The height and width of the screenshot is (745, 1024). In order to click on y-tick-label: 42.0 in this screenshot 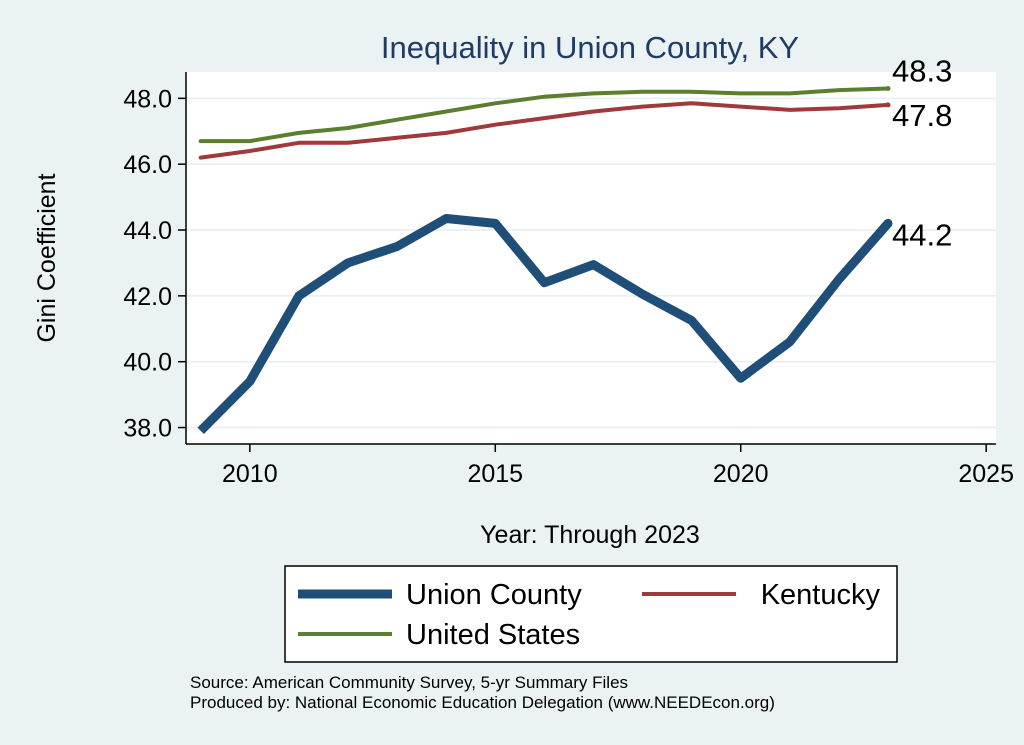, I will do `click(147, 297)`.